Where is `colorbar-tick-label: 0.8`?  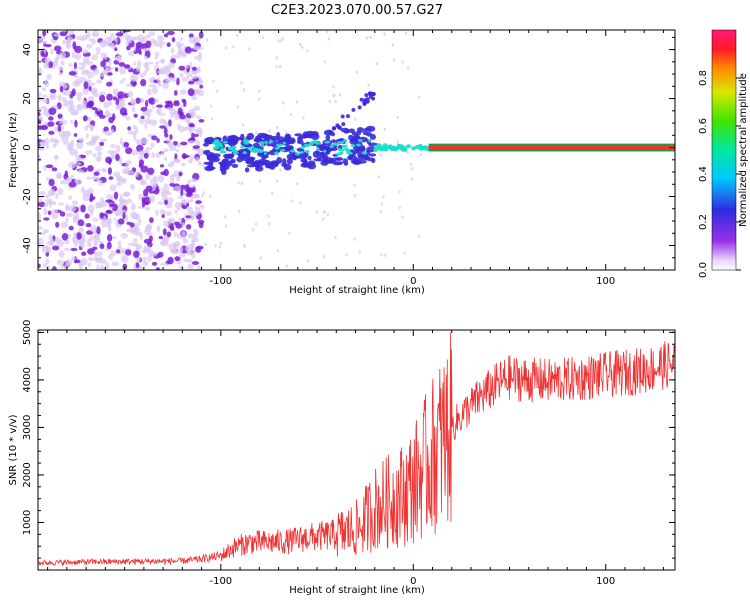 colorbar-tick-label: 0.8 is located at coordinates (703, 78).